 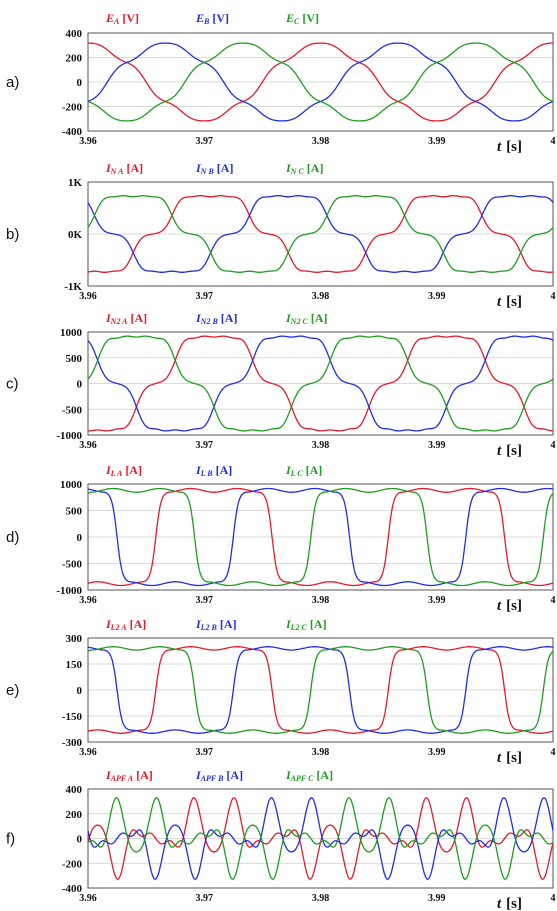 What do you see at coordinates (124, 168) in the screenshot?
I see `legend-entry: IN A [A]` at bounding box center [124, 168].